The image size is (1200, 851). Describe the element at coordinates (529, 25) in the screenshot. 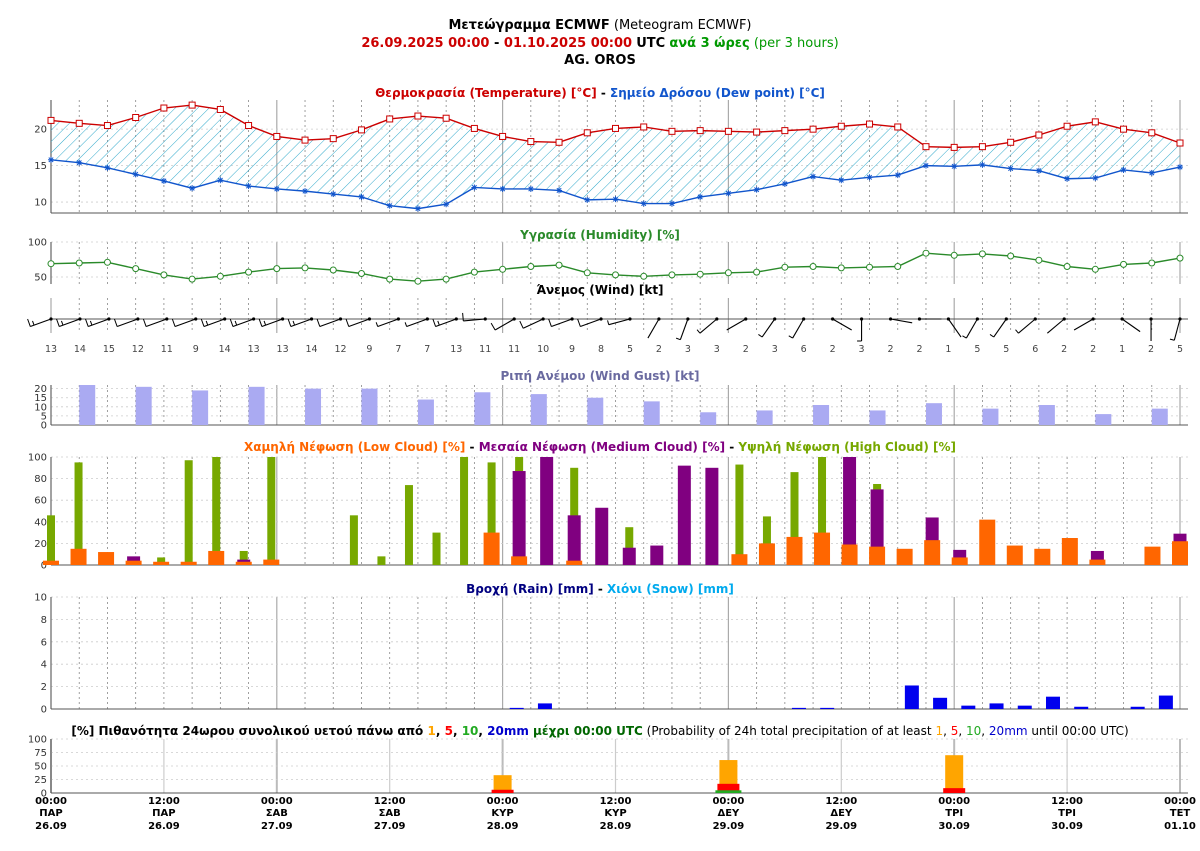

I see `title-greek: Μετεώγραμμα ECMWF` at that location.